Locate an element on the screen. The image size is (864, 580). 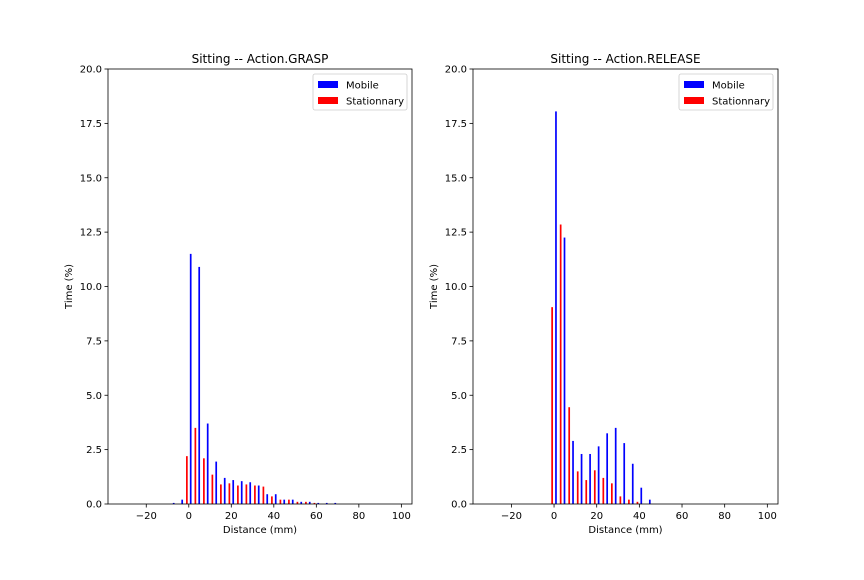
chart-title: Sitting -- Action.GRASP is located at coordinates (260, 59).